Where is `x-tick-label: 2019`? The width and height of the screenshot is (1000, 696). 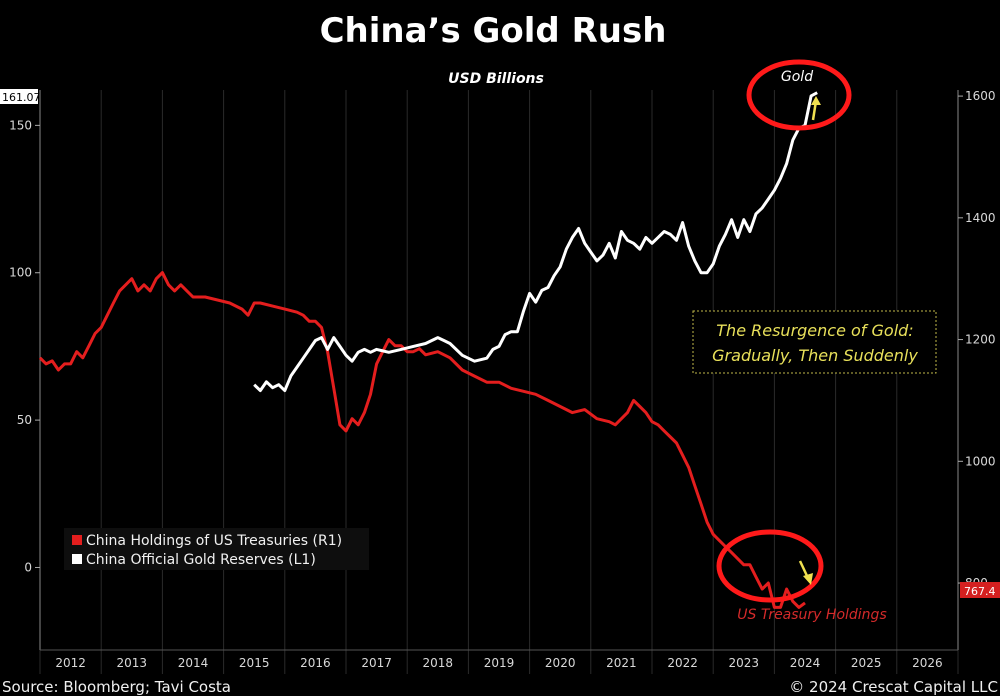
x-tick-label: 2019 is located at coordinates (499, 663).